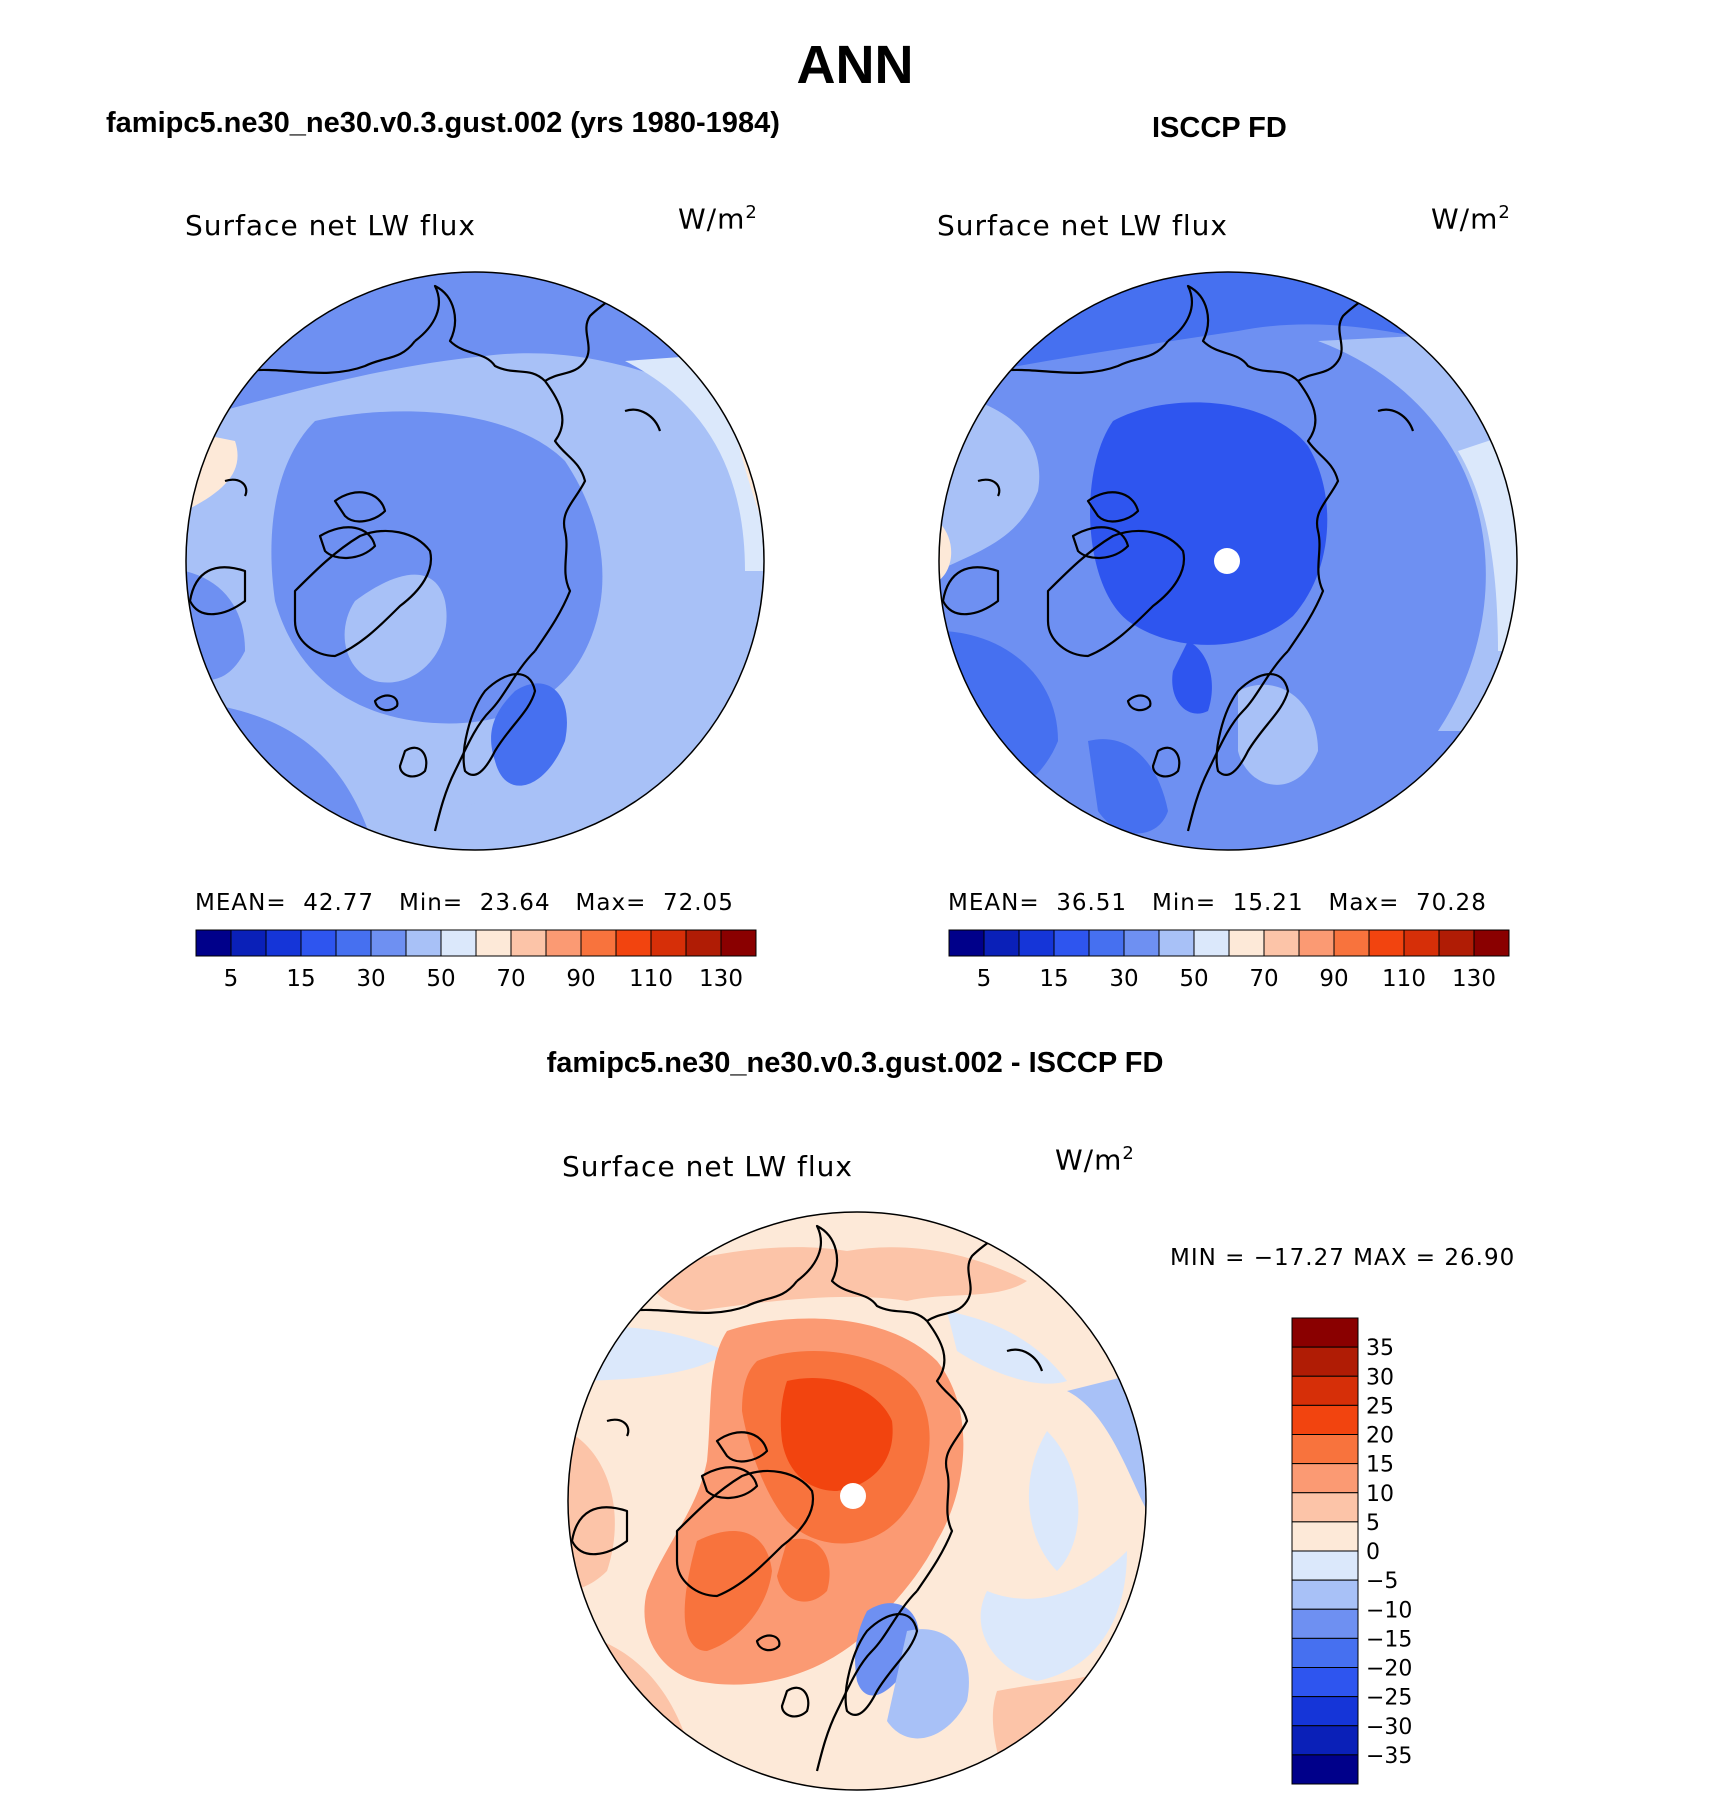  Describe the element at coordinates (1389, 1756) in the screenshot. I see `difference-colorbar-label: −35` at that location.